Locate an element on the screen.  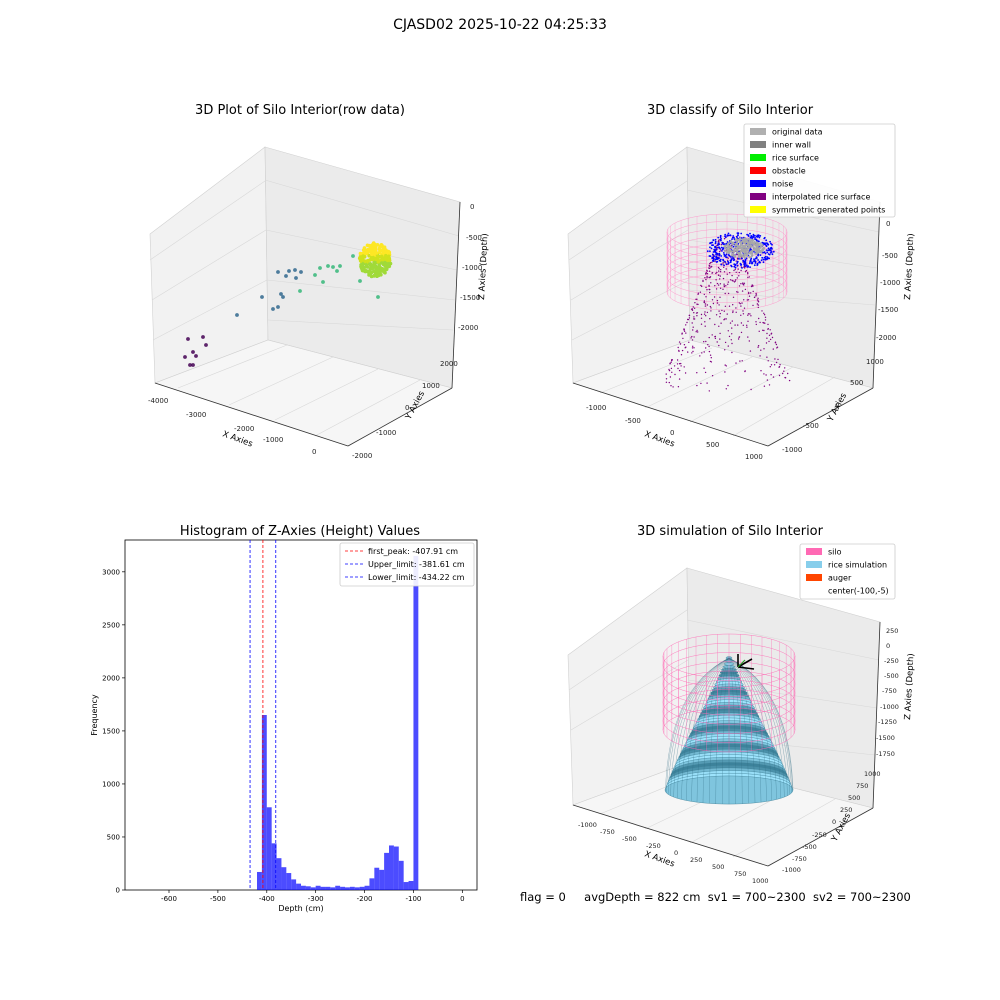
panel4-z-label: Z Axies (Depth) is located at coordinates (909, 686).